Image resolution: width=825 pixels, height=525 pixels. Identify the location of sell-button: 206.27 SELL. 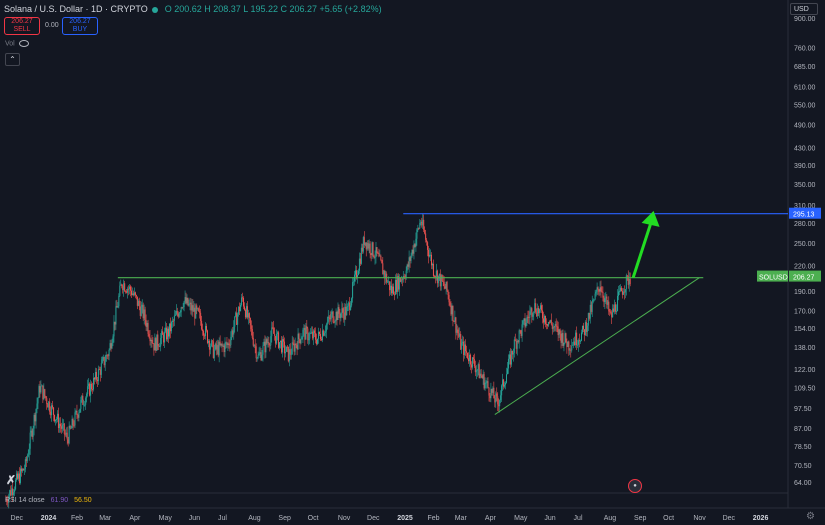
(22, 26).